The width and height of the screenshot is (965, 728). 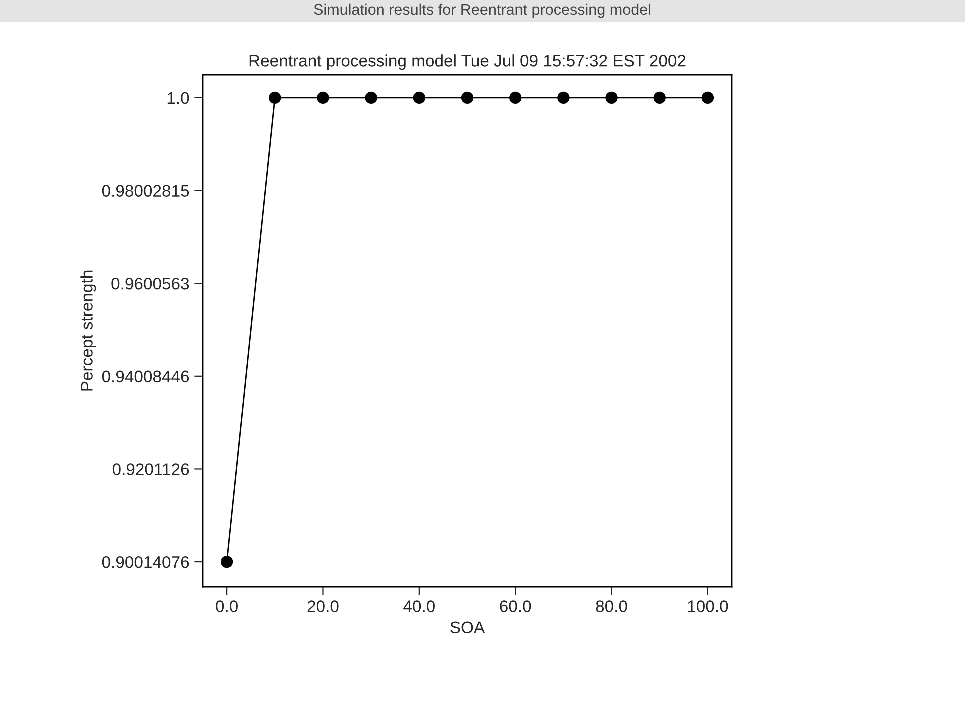 What do you see at coordinates (419, 606) in the screenshot?
I see `x-tick-label: 40.0` at bounding box center [419, 606].